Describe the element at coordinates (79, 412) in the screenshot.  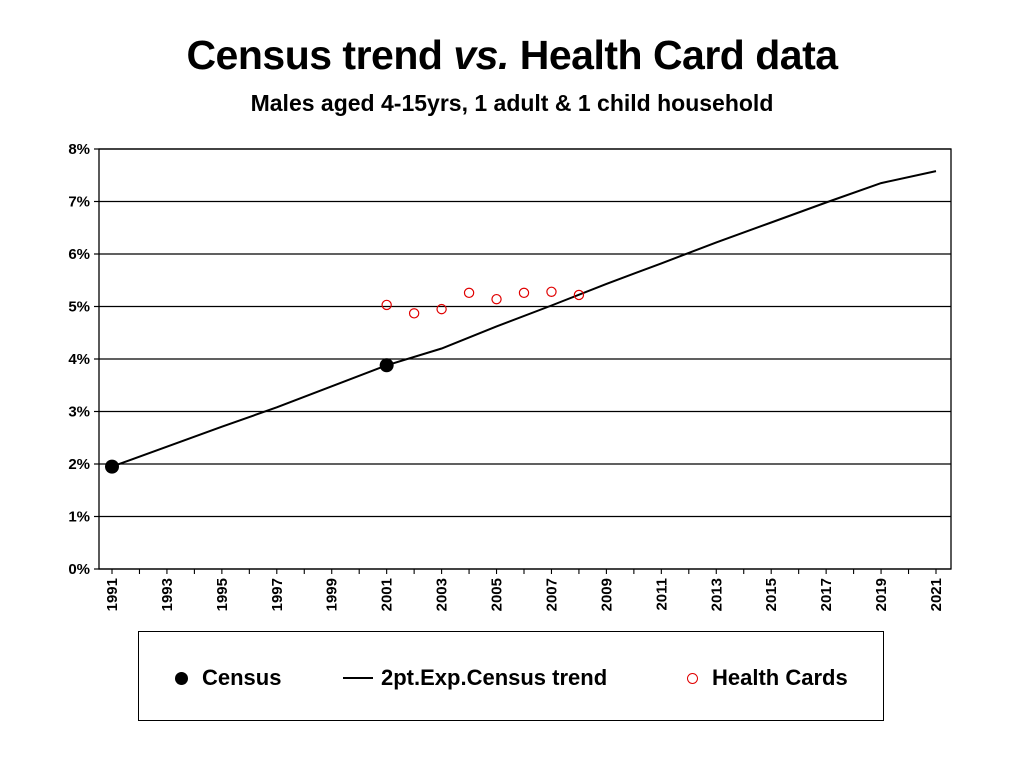
I see `y-tick-label: 3%` at that location.